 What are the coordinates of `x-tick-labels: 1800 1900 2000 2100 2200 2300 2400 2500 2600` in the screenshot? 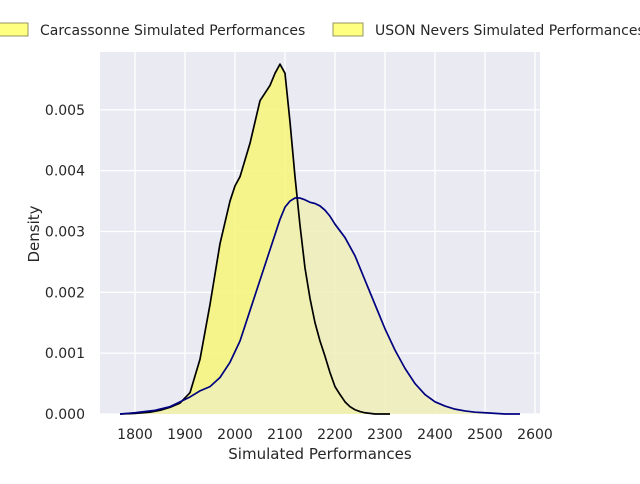 It's located at (335, 435).